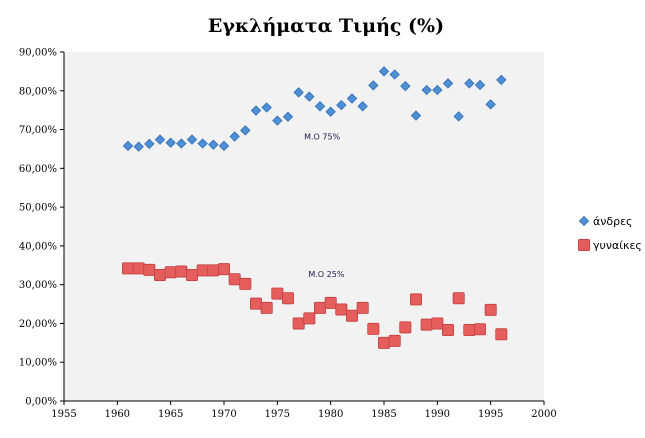  I want to click on x-tick-label: 1970, so click(223, 414).